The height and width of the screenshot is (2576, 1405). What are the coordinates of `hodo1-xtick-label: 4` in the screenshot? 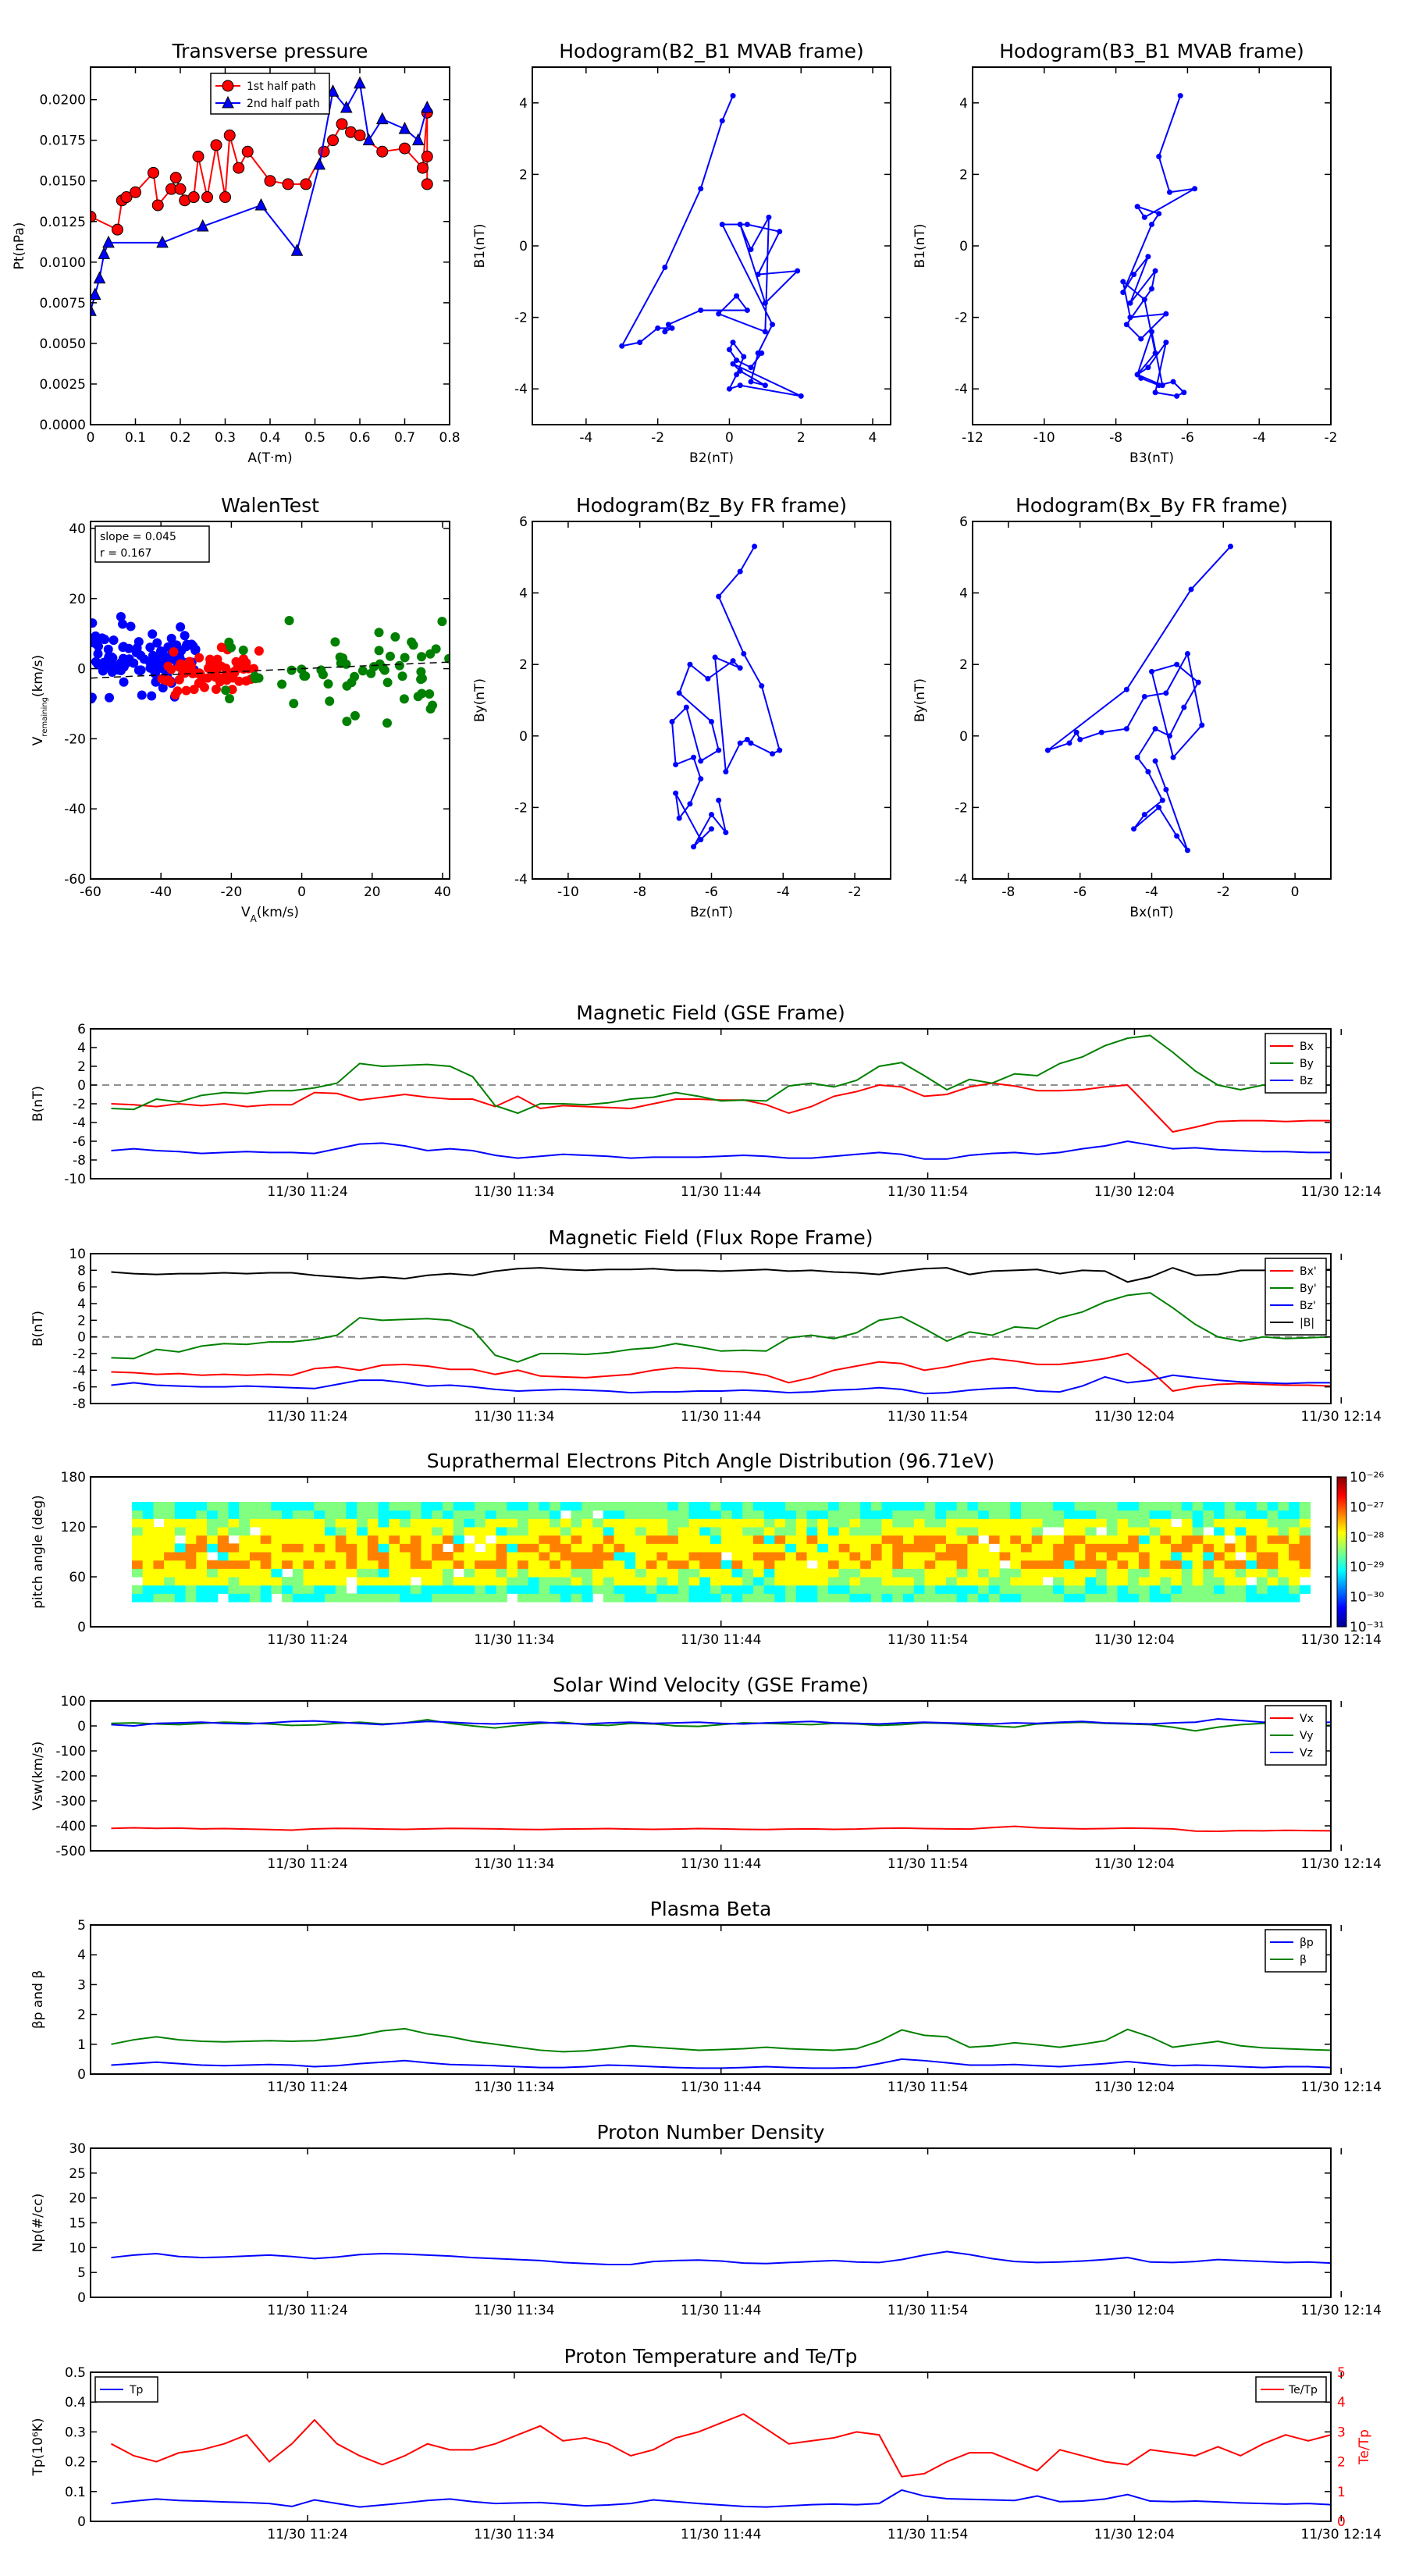 It's located at (873, 438).